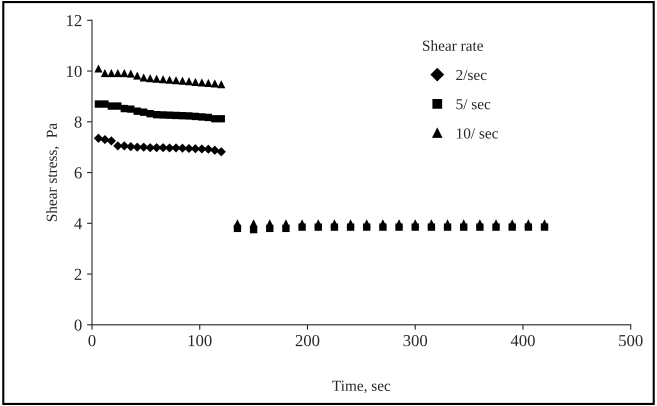  What do you see at coordinates (522, 340) in the screenshot?
I see `x-tick-label: 400` at bounding box center [522, 340].